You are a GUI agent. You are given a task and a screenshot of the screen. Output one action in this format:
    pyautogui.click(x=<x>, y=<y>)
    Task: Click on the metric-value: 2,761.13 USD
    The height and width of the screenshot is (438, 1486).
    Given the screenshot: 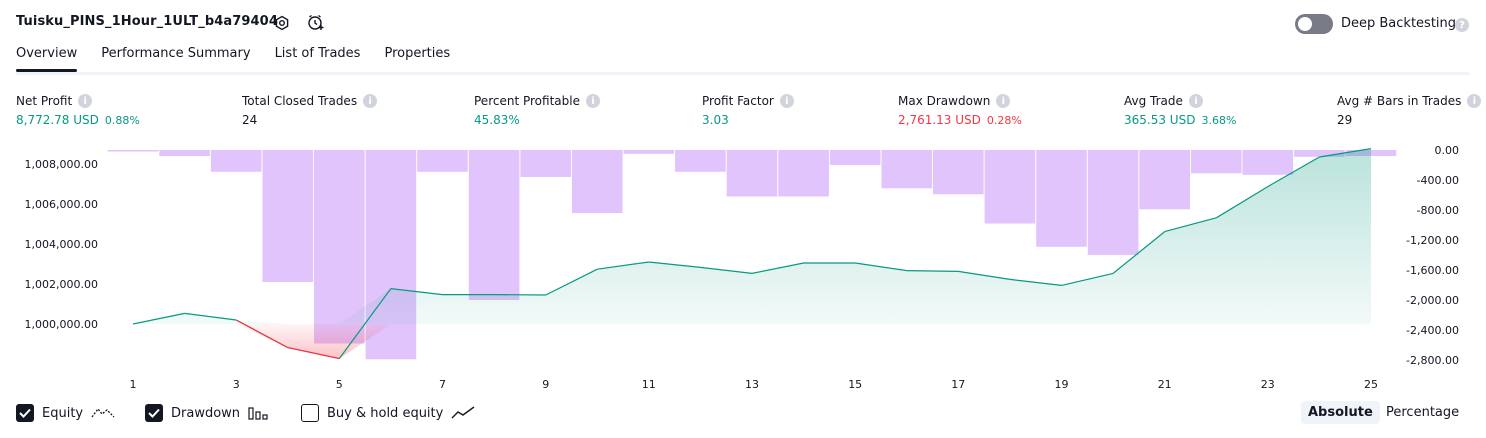 What is the action you would take?
    pyautogui.click(x=939, y=120)
    